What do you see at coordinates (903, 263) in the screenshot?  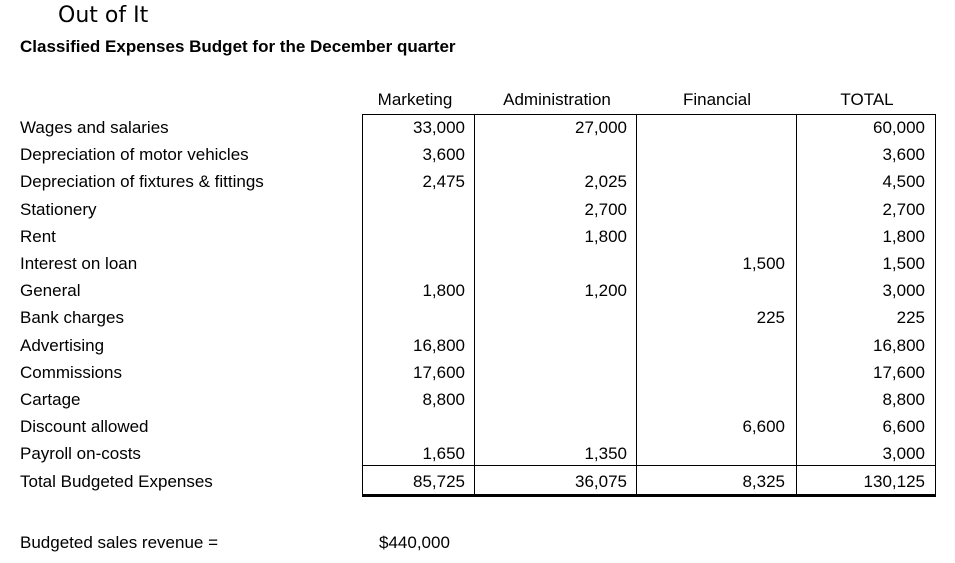 I see `row-value-total: 1,500` at bounding box center [903, 263].